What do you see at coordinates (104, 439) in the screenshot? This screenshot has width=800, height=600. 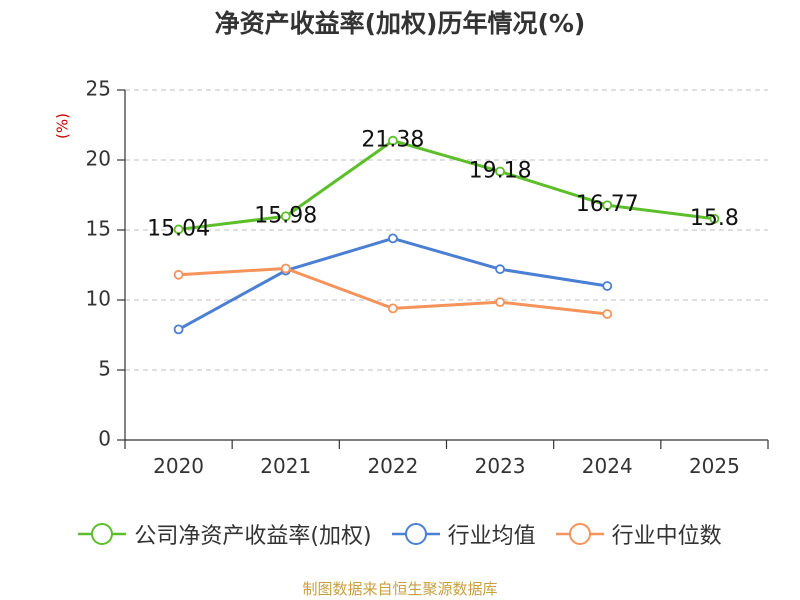 I see `y-tick-label: 0` at bounding box center [104, 439].